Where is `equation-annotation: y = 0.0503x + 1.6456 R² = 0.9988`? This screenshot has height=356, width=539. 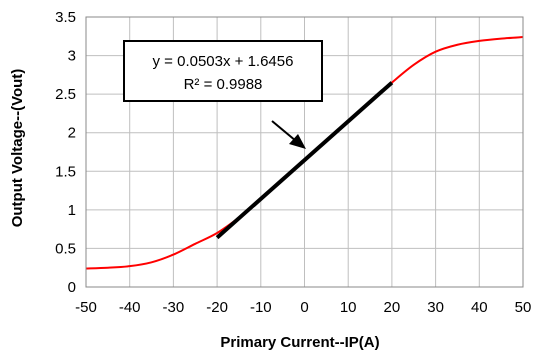
equation-annotation: y = 0.0503x + 1.6456 R² = 0.9988 is located at coordinates (223, 71).